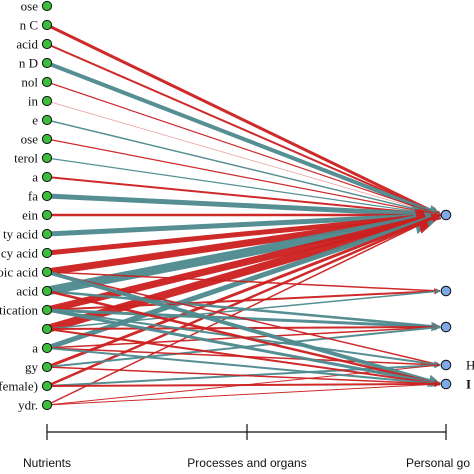  I want to click on nutrient-label-21: ydr., so click(28, 405).